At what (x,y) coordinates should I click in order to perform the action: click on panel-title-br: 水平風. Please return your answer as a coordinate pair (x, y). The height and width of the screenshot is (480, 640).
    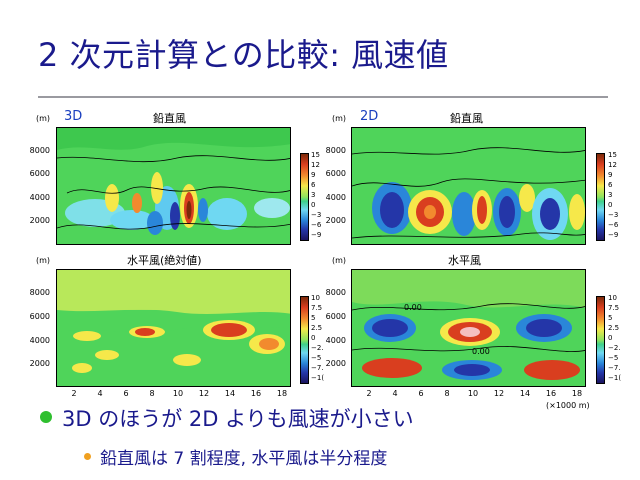
    Looking at the image, I should click on (464, 260).